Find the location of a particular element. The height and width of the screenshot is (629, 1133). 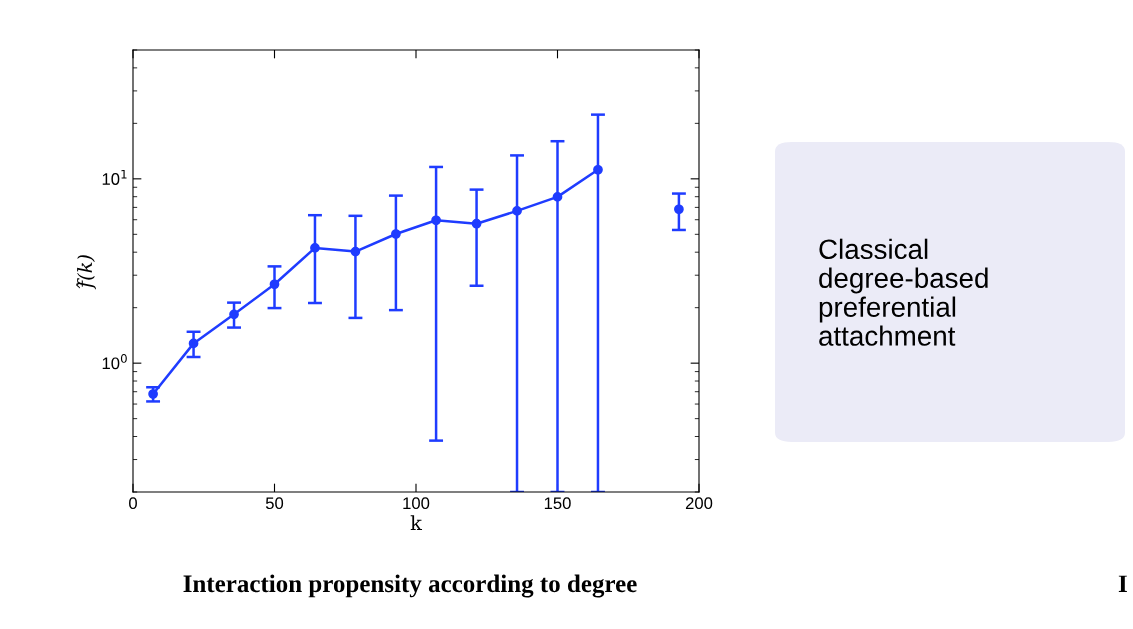

x-tick-label: 50 is located at coordinates (274, 503).